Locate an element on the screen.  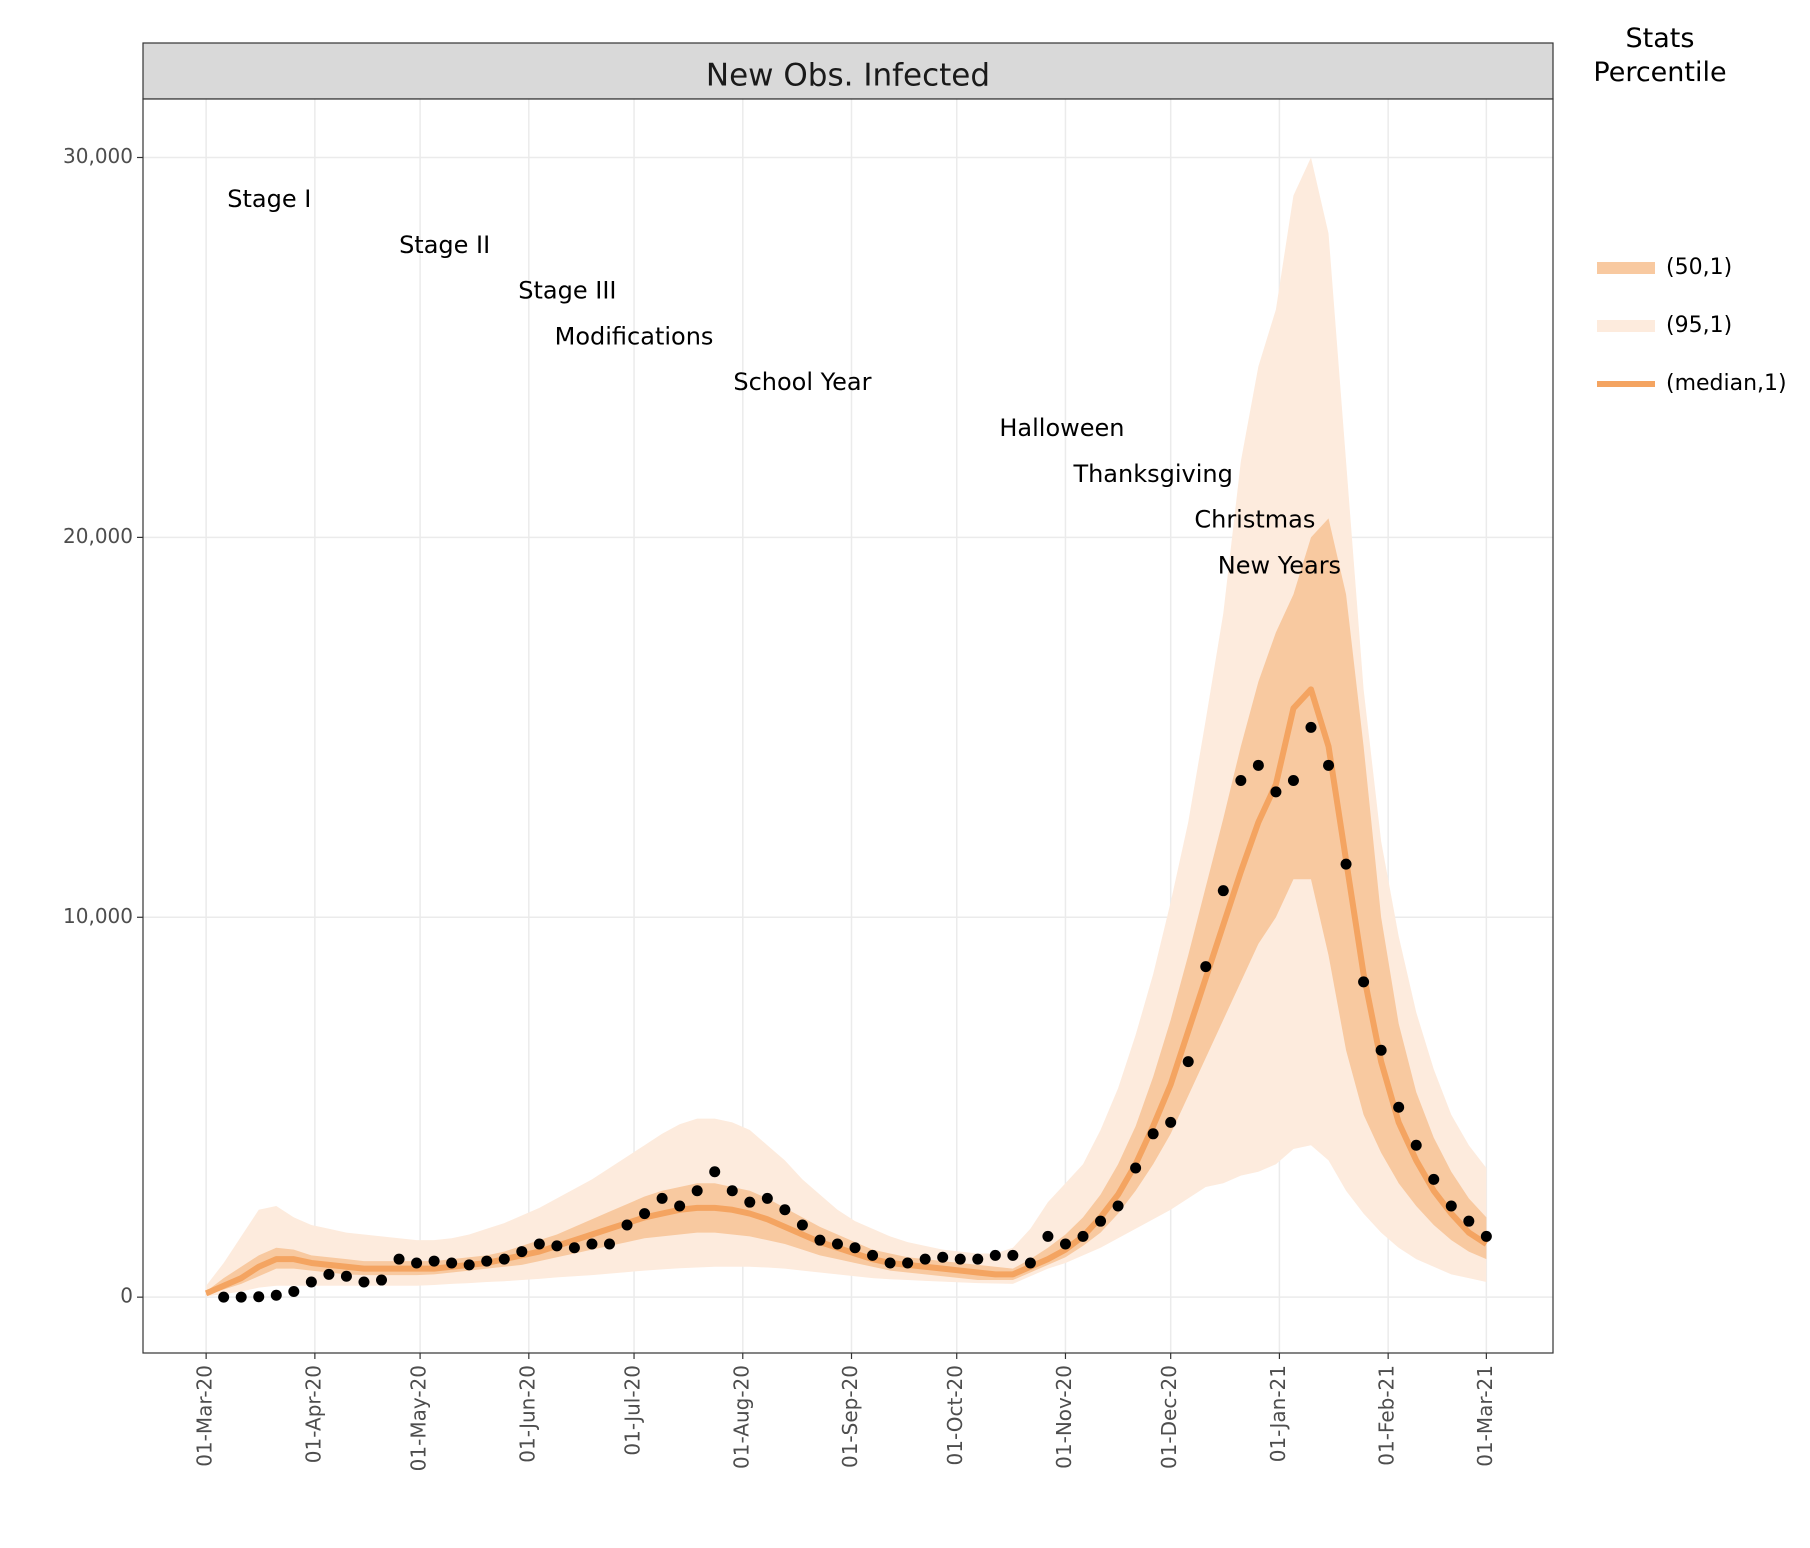
x-tick-label: 01-Apr-20 is located at coordinates (313, 1414).